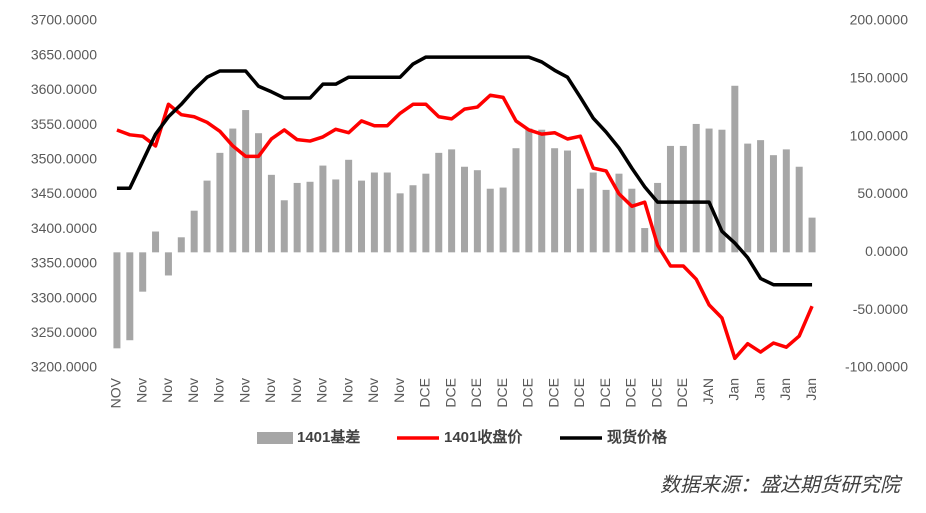  I want to click on y-tick-label: 3550.0000, so click(64, 124).